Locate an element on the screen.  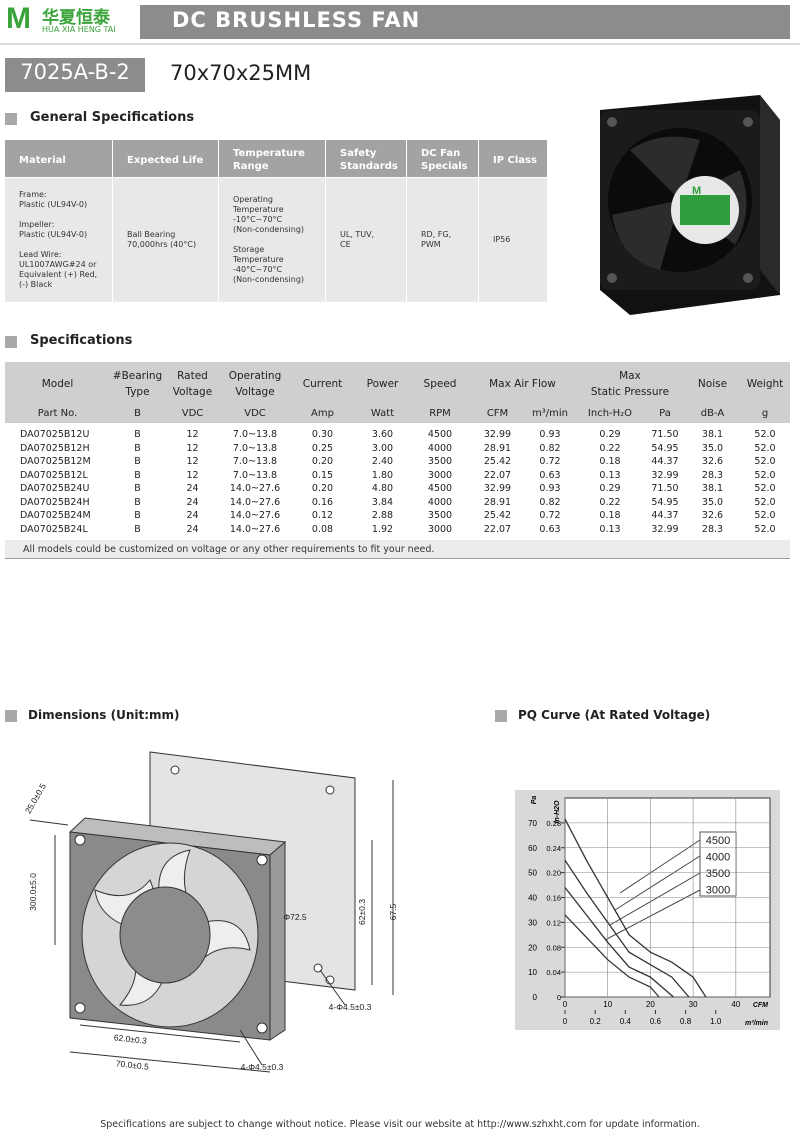
table-cell: 4.80 is located at coordinates (382, 488).